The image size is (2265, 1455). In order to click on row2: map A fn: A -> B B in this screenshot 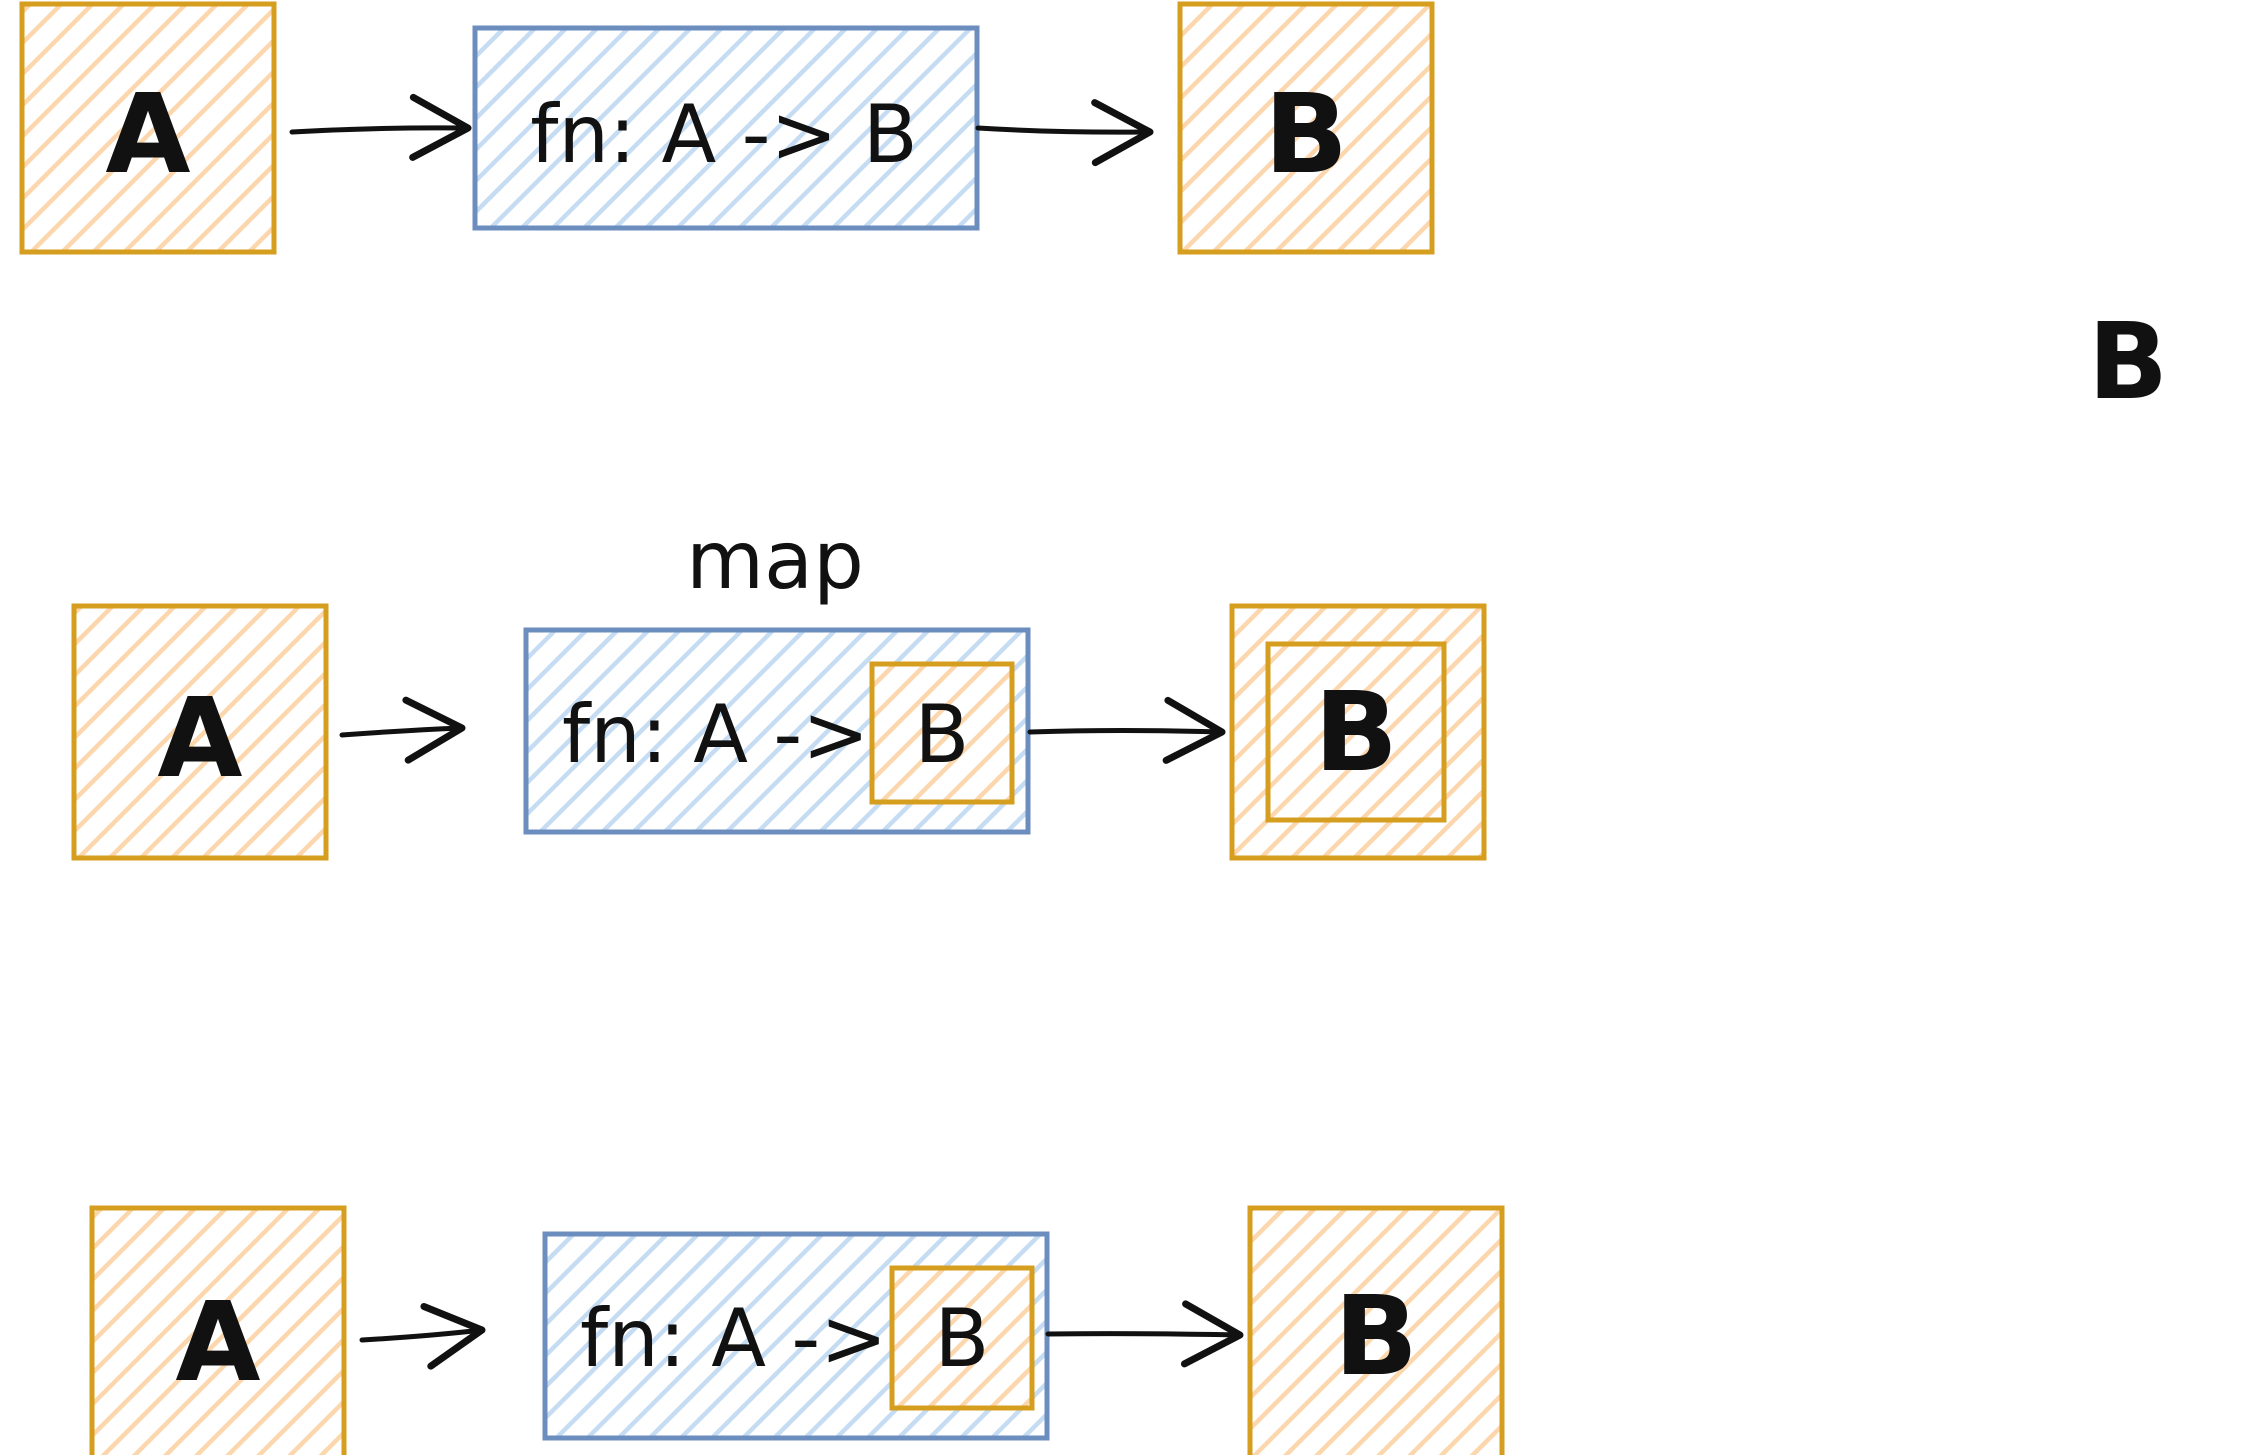, I will do `click(779, 687)`.